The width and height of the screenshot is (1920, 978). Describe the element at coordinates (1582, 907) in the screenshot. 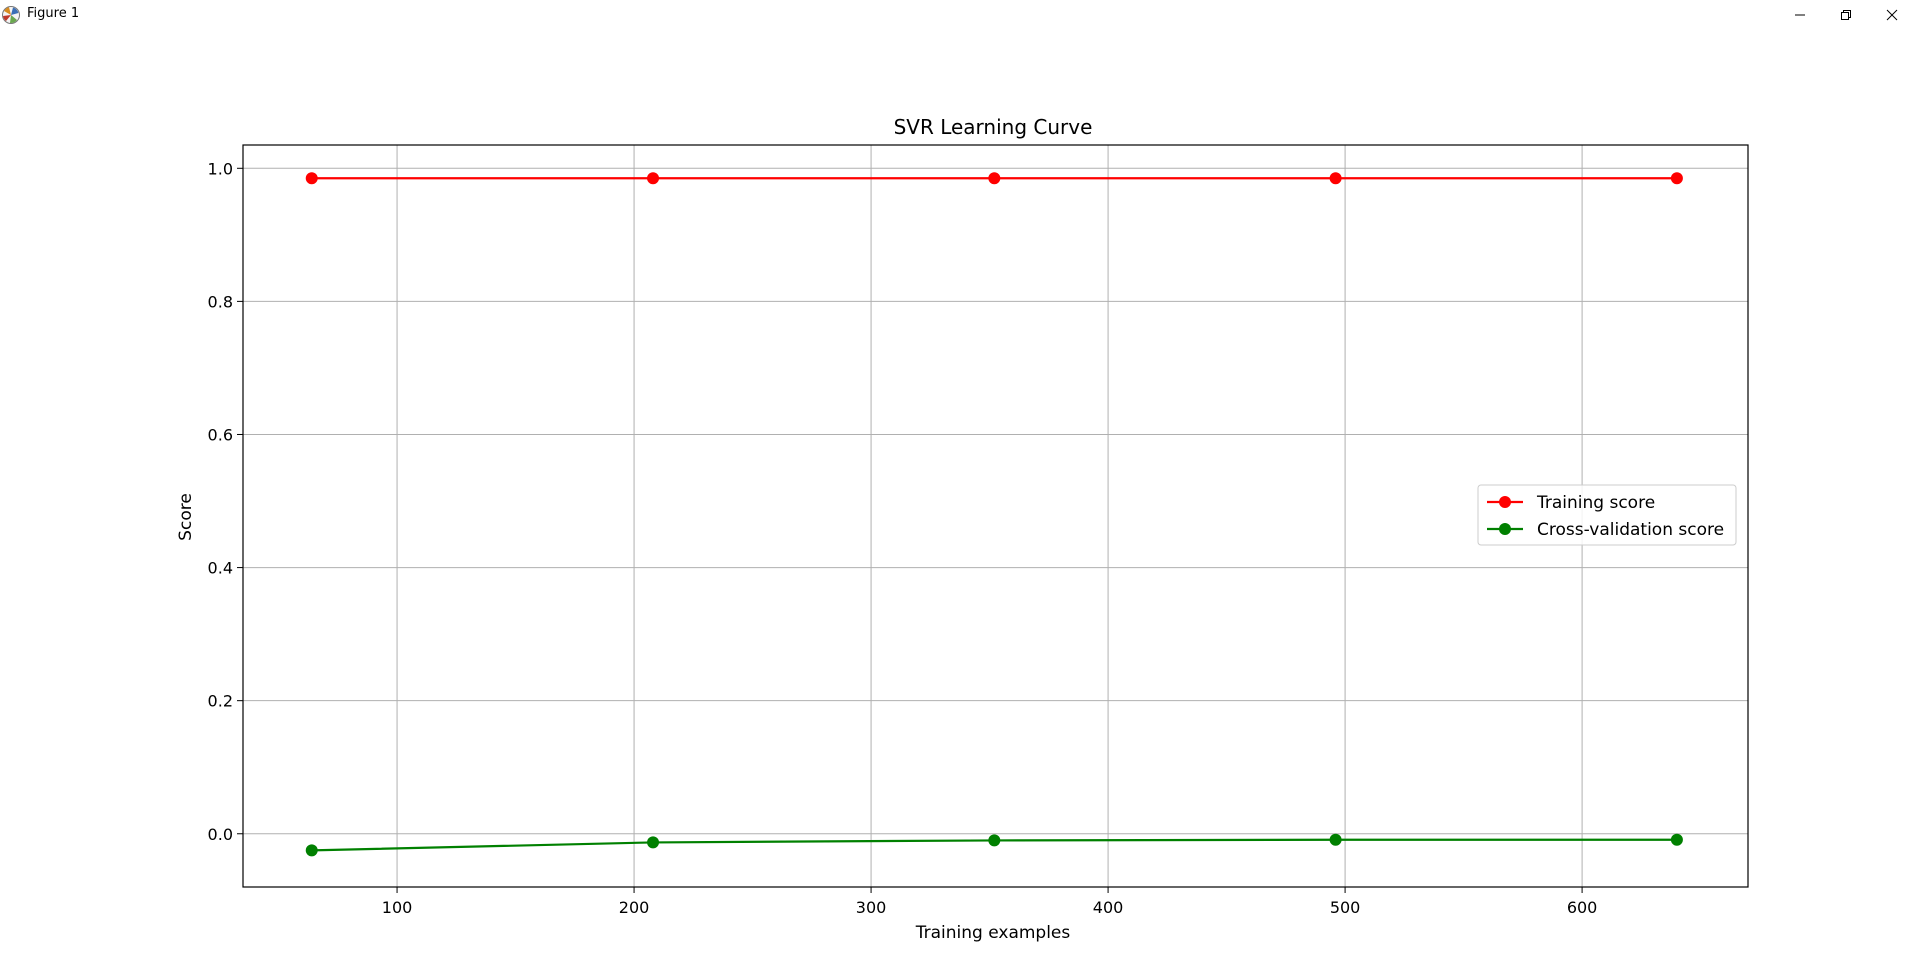

I see `x-tick-label: 600` at that location.